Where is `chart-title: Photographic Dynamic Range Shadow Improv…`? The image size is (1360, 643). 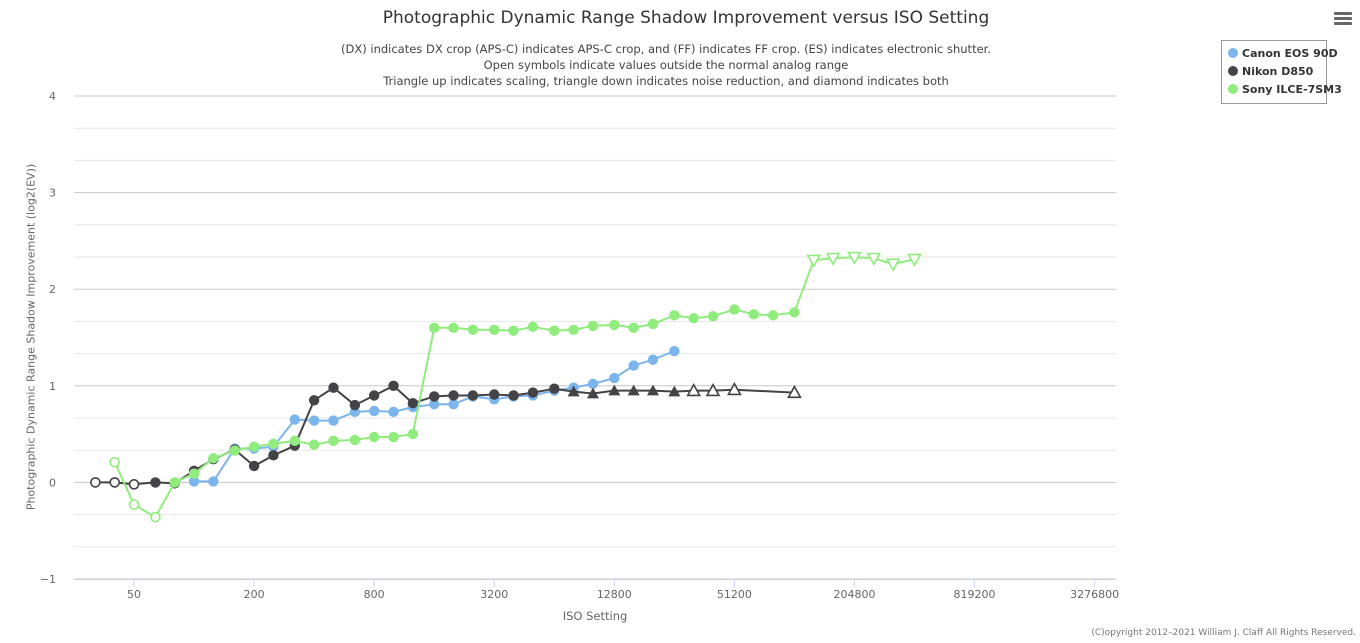 chart-title: Photographic Dynamic Range Shadow Improv… is located at coordinates (686, 18).